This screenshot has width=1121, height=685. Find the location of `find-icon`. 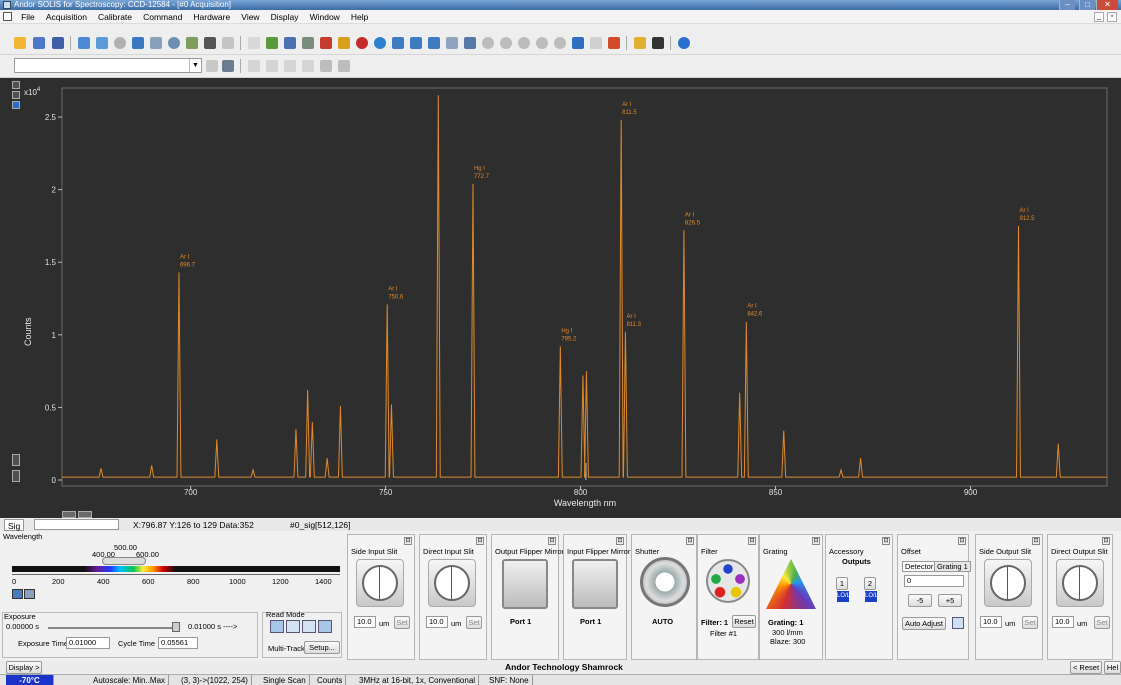

find-icon is located at coordinates (326, 66).